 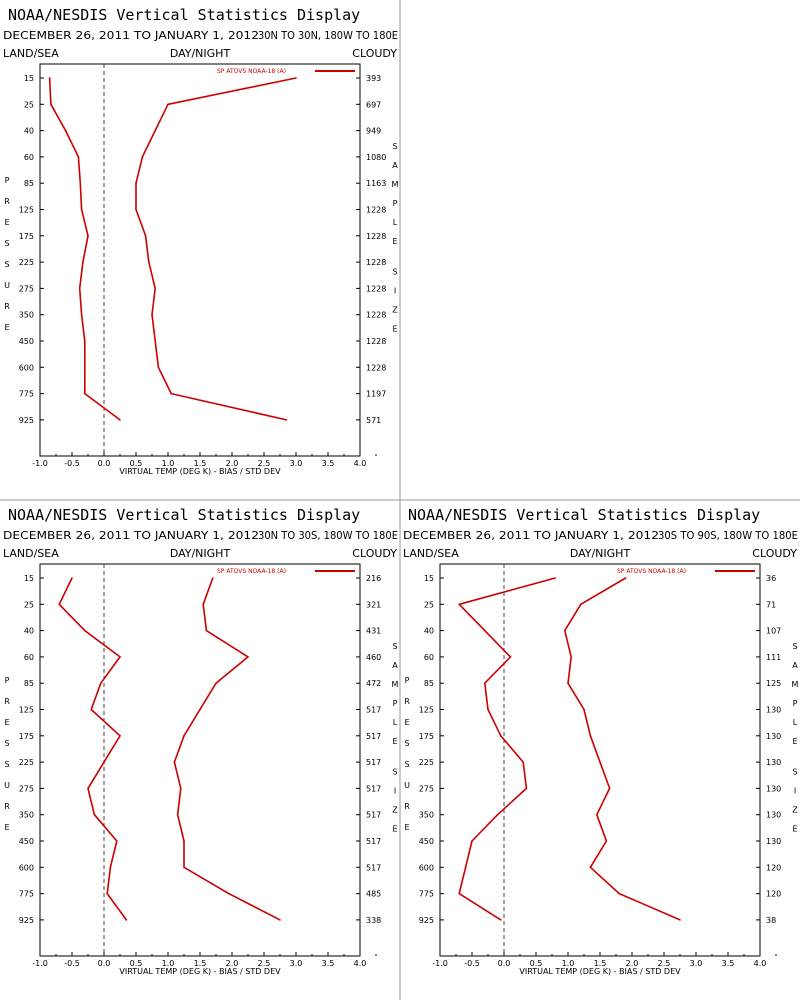 I want to click on pressure-level-label: 450, so click(x=26, y=841).